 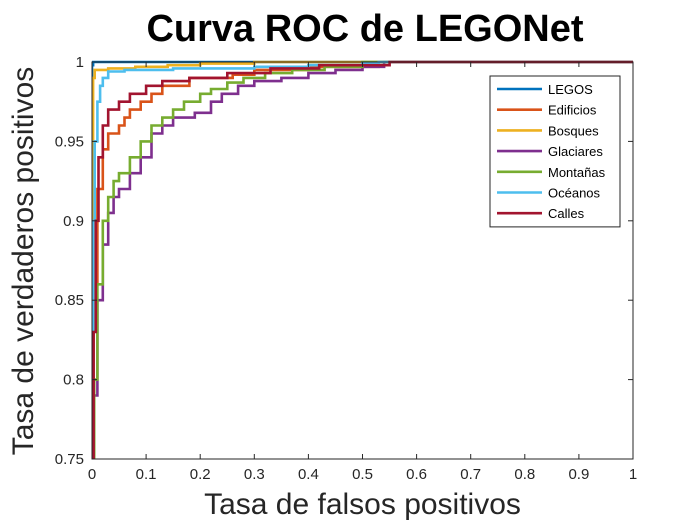 What do you see at coordinates (308, 474) in the screenshot?
I see `x-tick-label: 0.4` at bounding box center [308, 474].